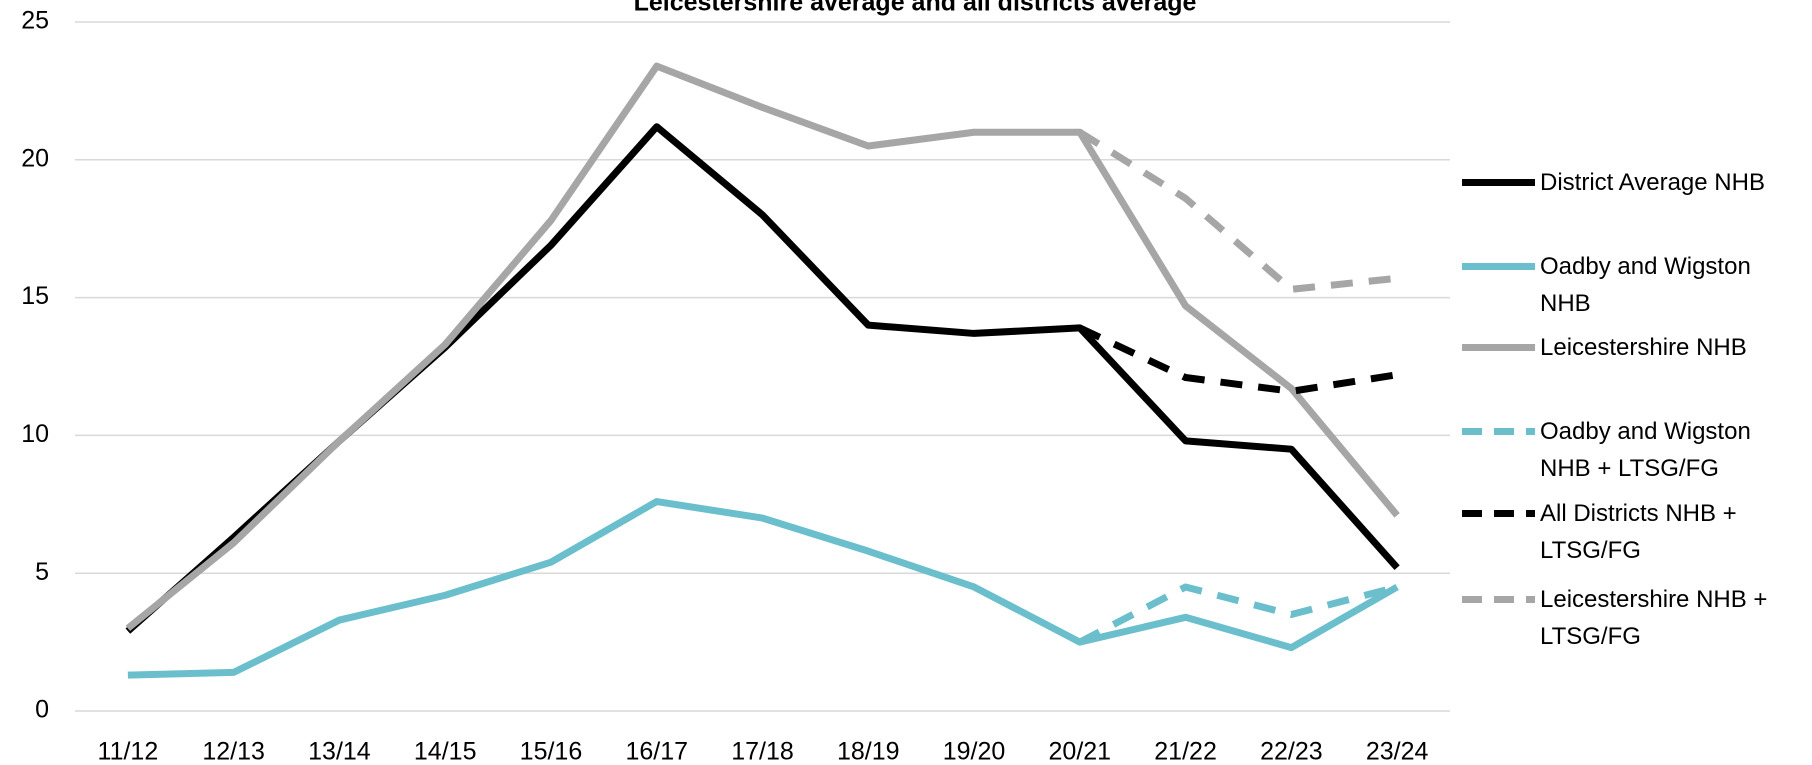  Describe the element at coordinates (42, 572) in the screenshot. I see `y-tick-label: 5` at that location.